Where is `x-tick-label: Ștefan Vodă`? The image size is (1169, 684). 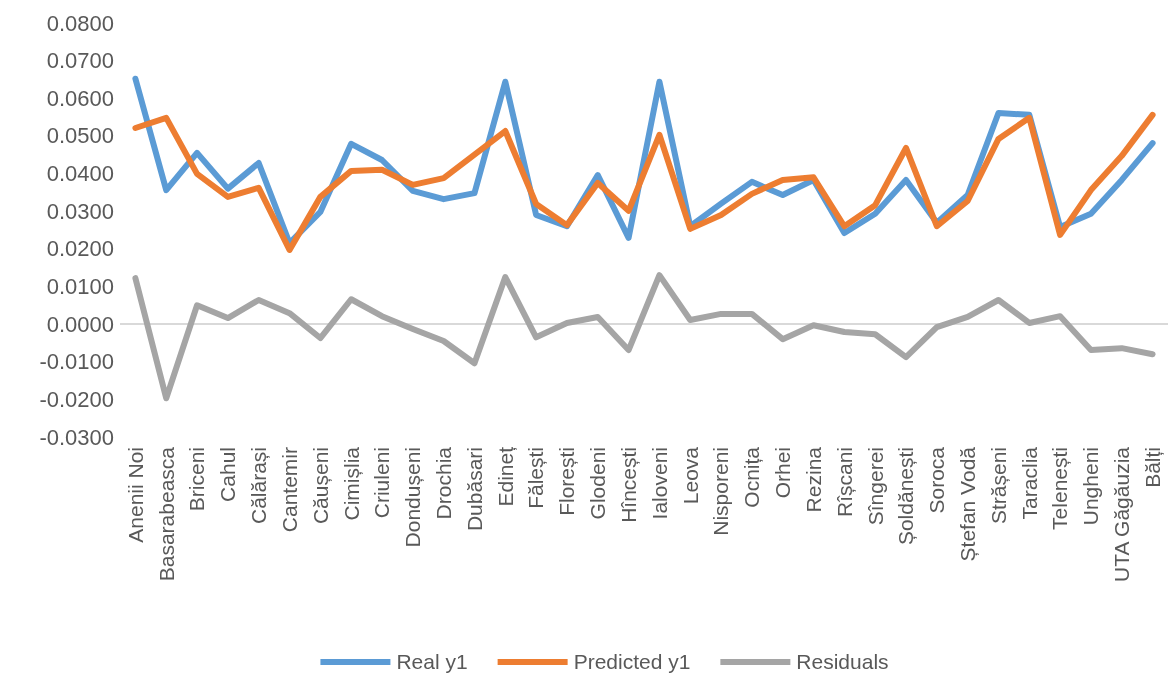 x-tick-label: Ștefan Vodă is located at coordinates (967, 504).